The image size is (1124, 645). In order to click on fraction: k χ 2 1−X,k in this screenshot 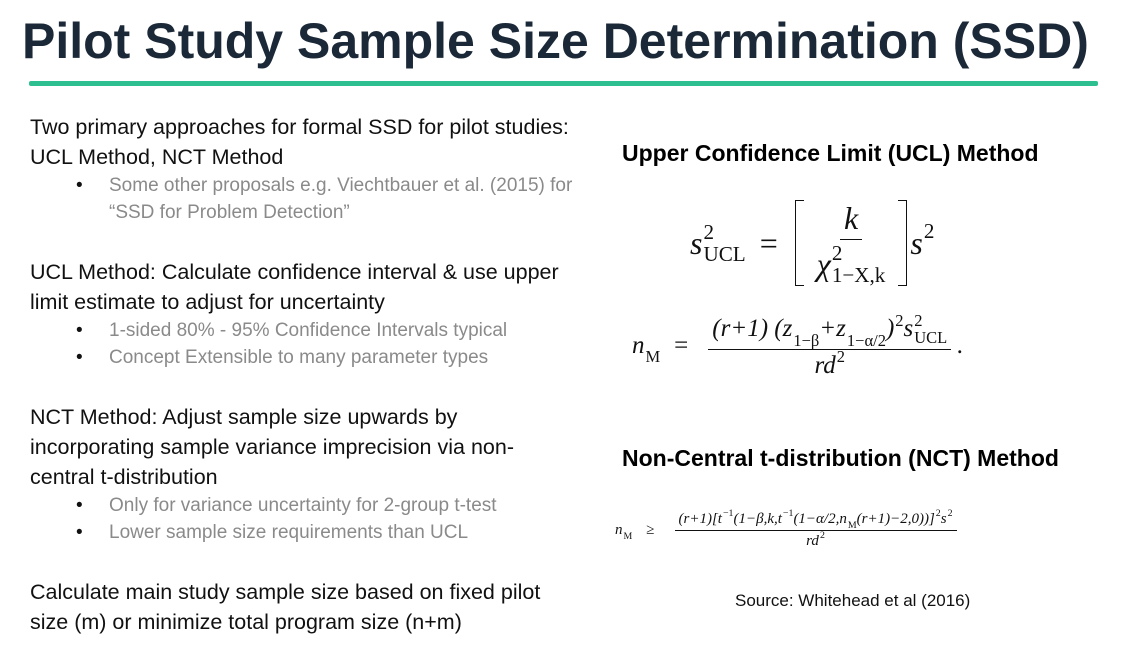, I will do `click(851, 243)`.